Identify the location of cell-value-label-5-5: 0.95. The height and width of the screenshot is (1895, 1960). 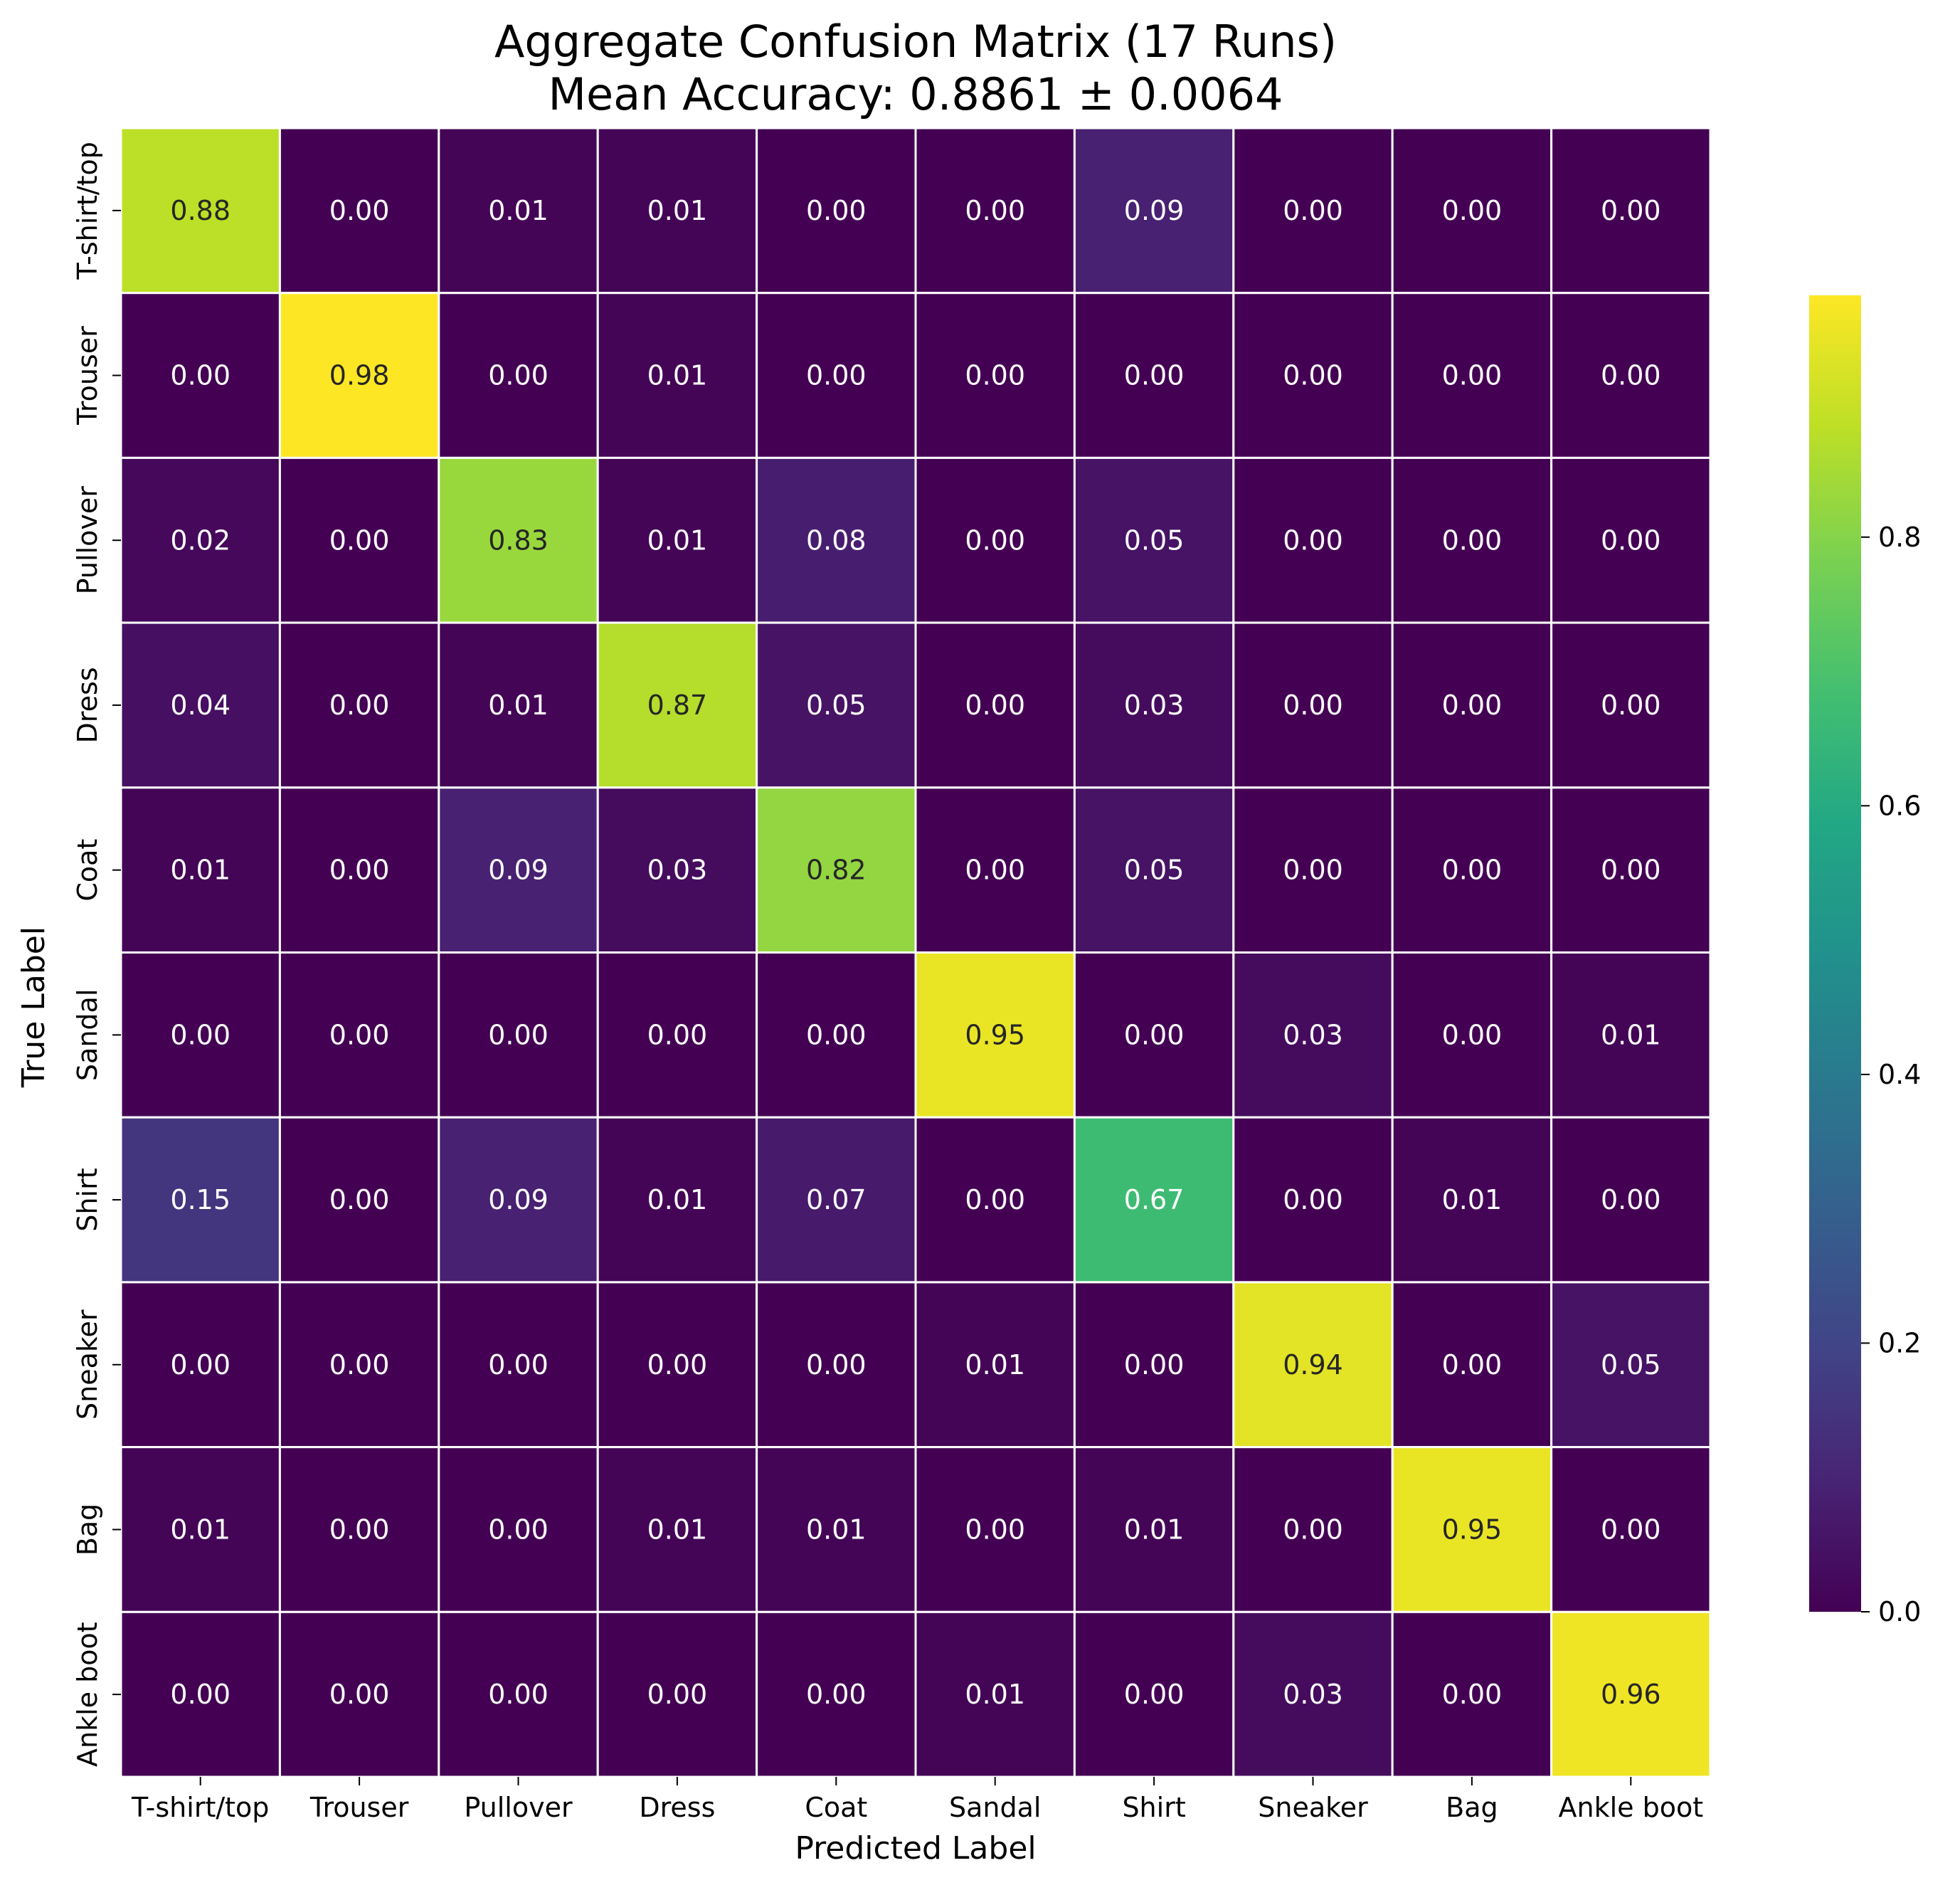
(995, 1034).